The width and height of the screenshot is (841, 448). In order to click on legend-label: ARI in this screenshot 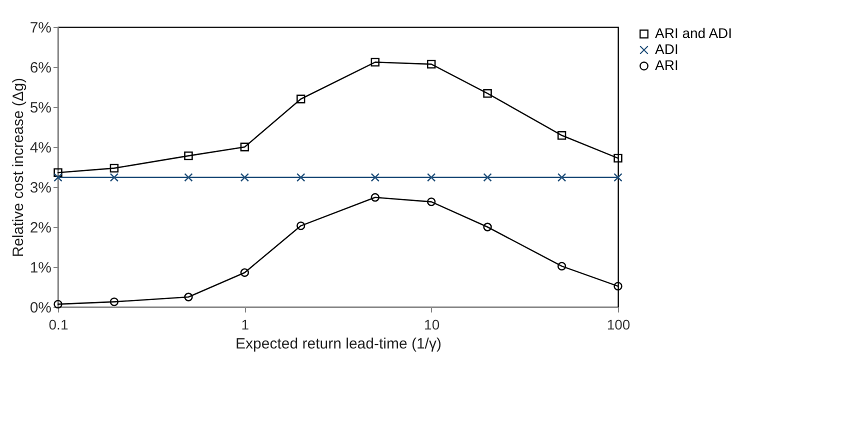, I will do `click(666, 65)`.